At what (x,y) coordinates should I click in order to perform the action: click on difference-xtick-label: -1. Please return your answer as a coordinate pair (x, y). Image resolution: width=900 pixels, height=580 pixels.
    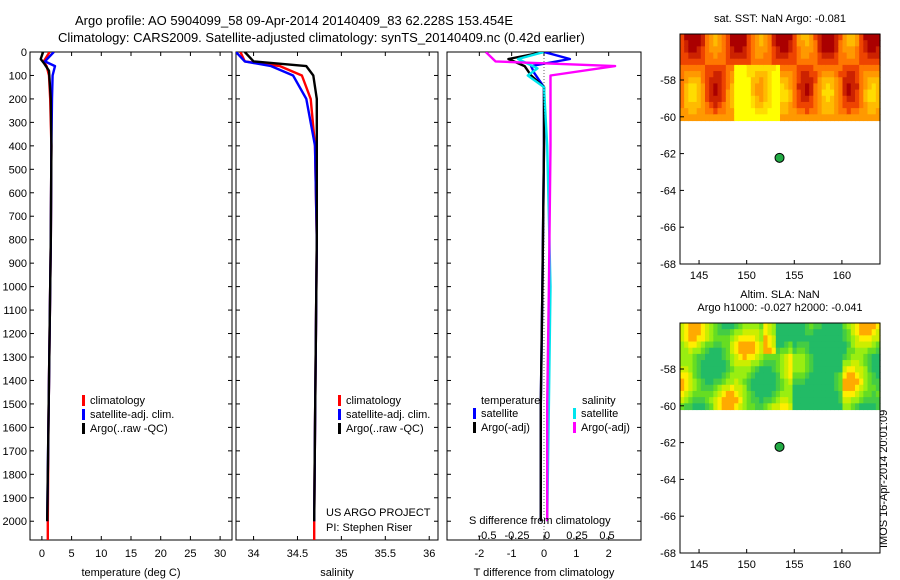
    Looking at the image, I should click on (512, 554).